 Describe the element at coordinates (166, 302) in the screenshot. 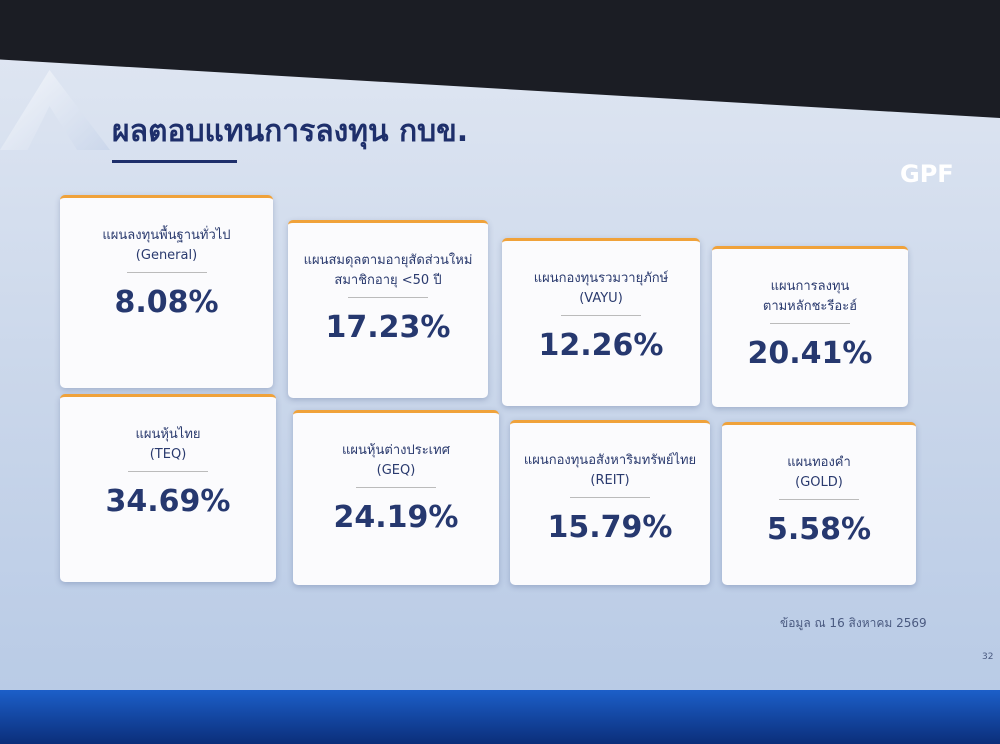

I see `card-value: 8.08%` at that location.